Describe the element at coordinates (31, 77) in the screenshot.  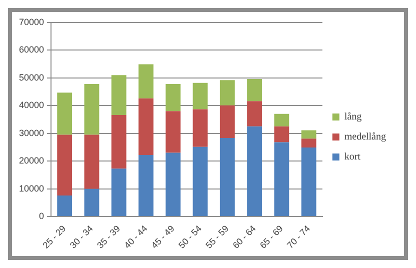
I see `y-tick-label: 50000` at that location.